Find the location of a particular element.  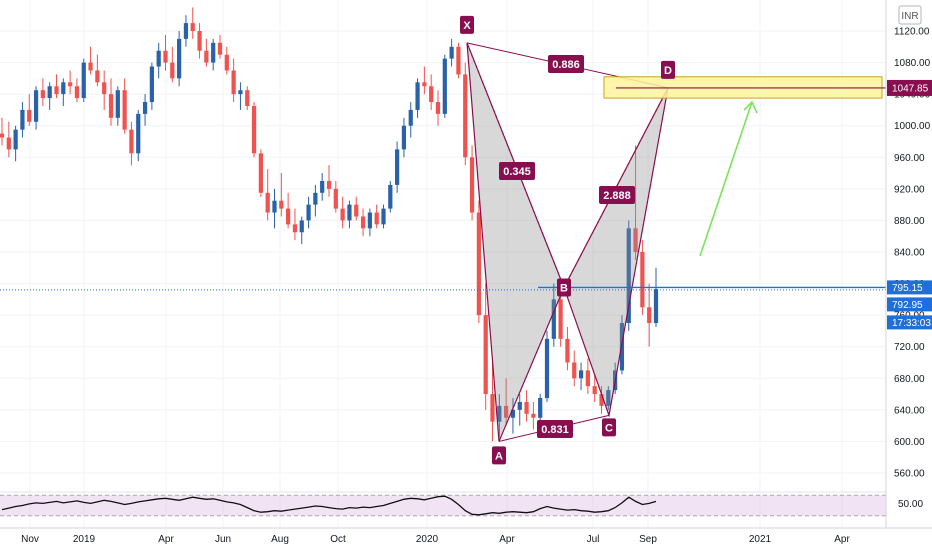

pattern-triangle-xab is located at coordinates (515, 242).